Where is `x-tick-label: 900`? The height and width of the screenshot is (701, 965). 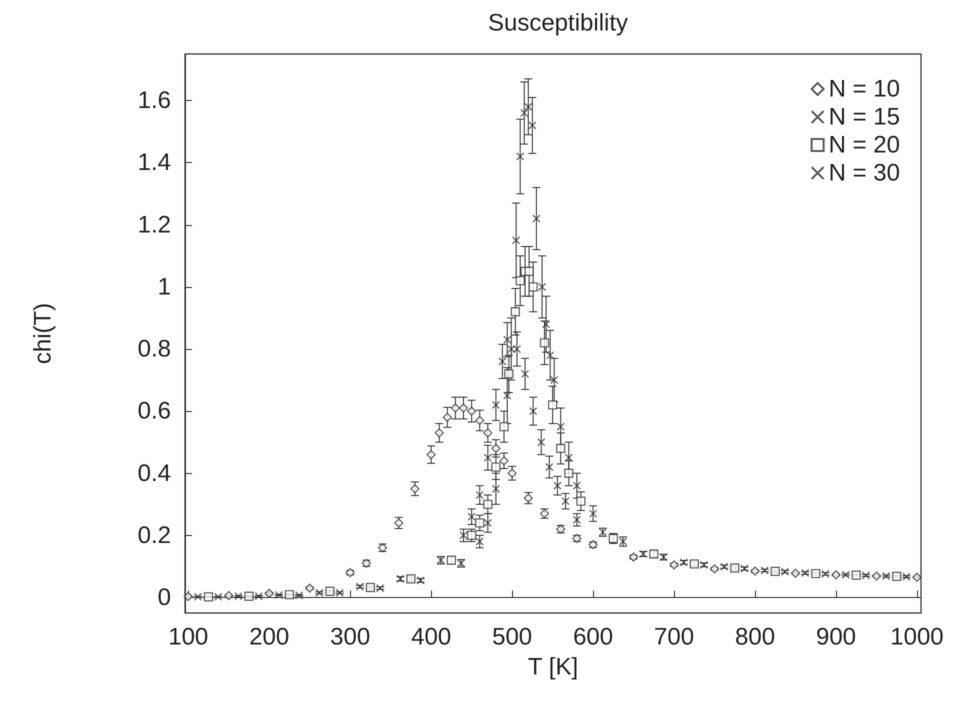
x-tick-label: 900 is located at coordinates (836, 637).